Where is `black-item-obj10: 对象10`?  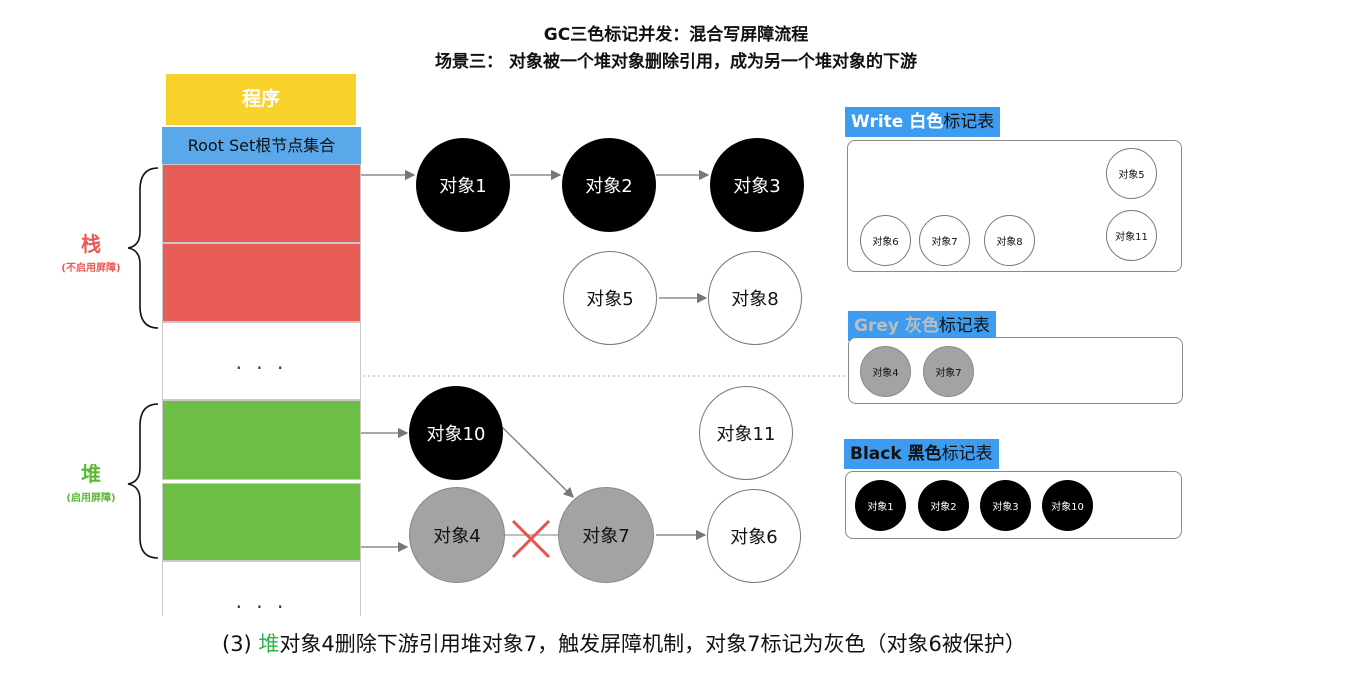
black-item-obj10: 对象10 is located at coordinates (1067, 505).